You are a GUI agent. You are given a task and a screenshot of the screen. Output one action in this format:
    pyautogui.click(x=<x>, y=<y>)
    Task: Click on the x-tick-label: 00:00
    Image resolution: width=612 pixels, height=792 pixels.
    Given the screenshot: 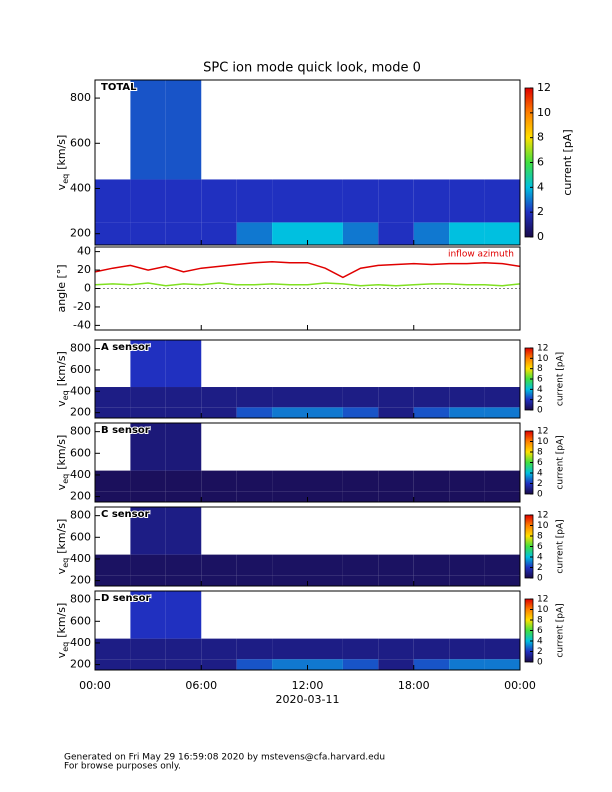 What is the action you would take?
    pyautogui.click(x=95, y=685)
    